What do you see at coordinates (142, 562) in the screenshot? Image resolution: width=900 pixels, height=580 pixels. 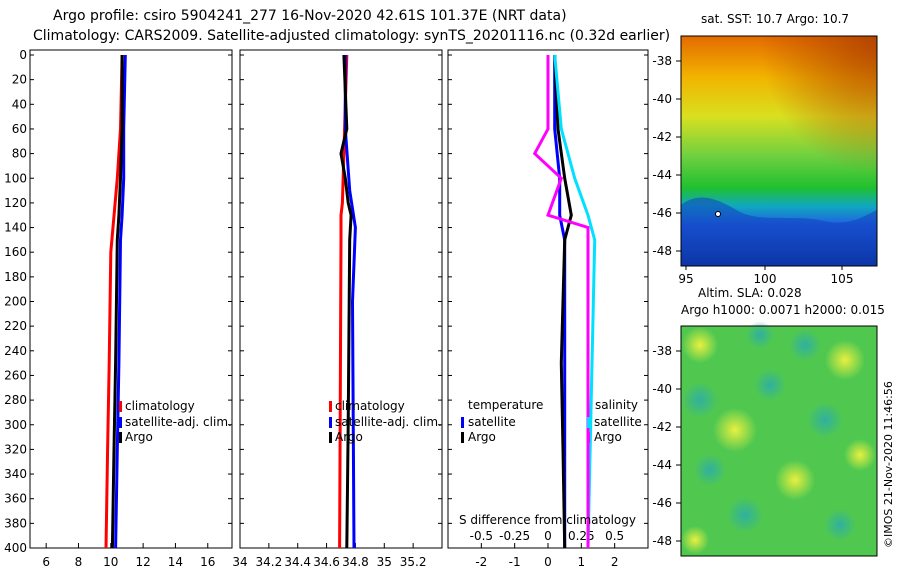 I see `x-tick-label: 12` at bounding box center [142, 562].